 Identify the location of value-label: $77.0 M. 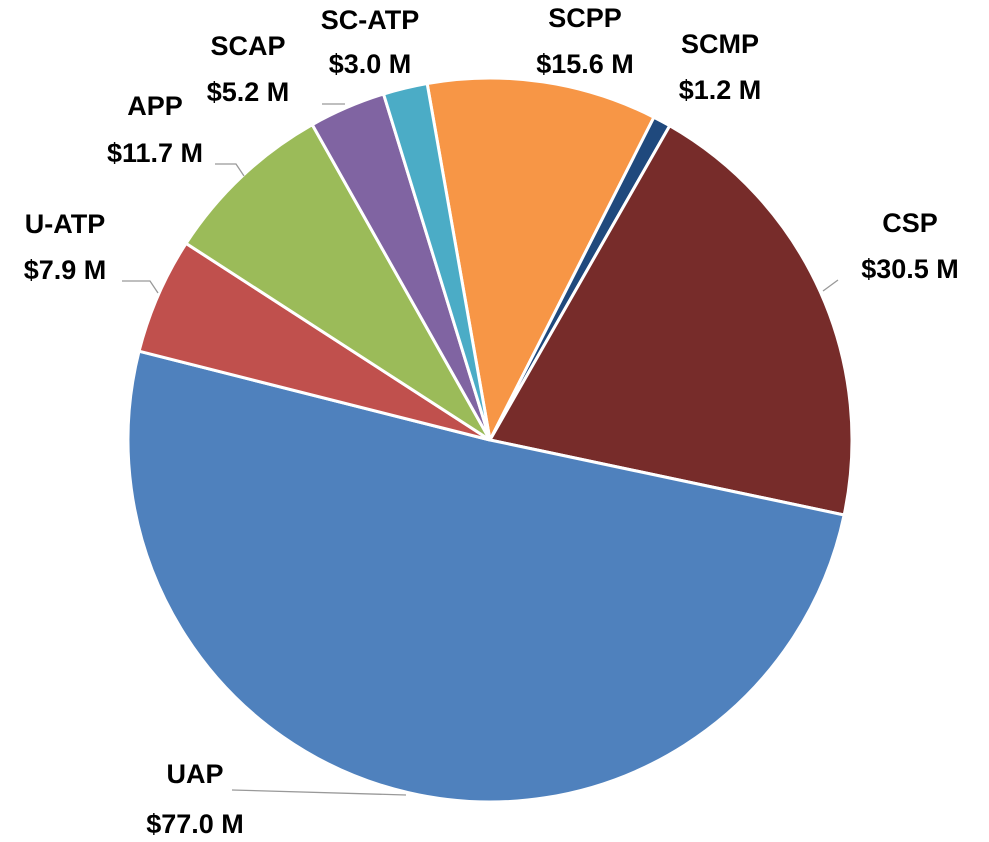
(195, 824).